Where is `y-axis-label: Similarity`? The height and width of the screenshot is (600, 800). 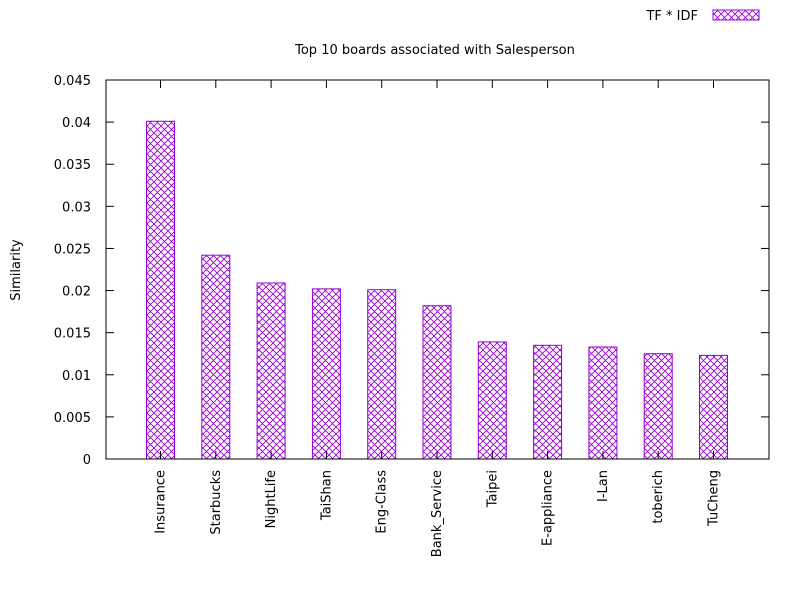 y-axis-label: Similarity is located at coordinates (16, 270).